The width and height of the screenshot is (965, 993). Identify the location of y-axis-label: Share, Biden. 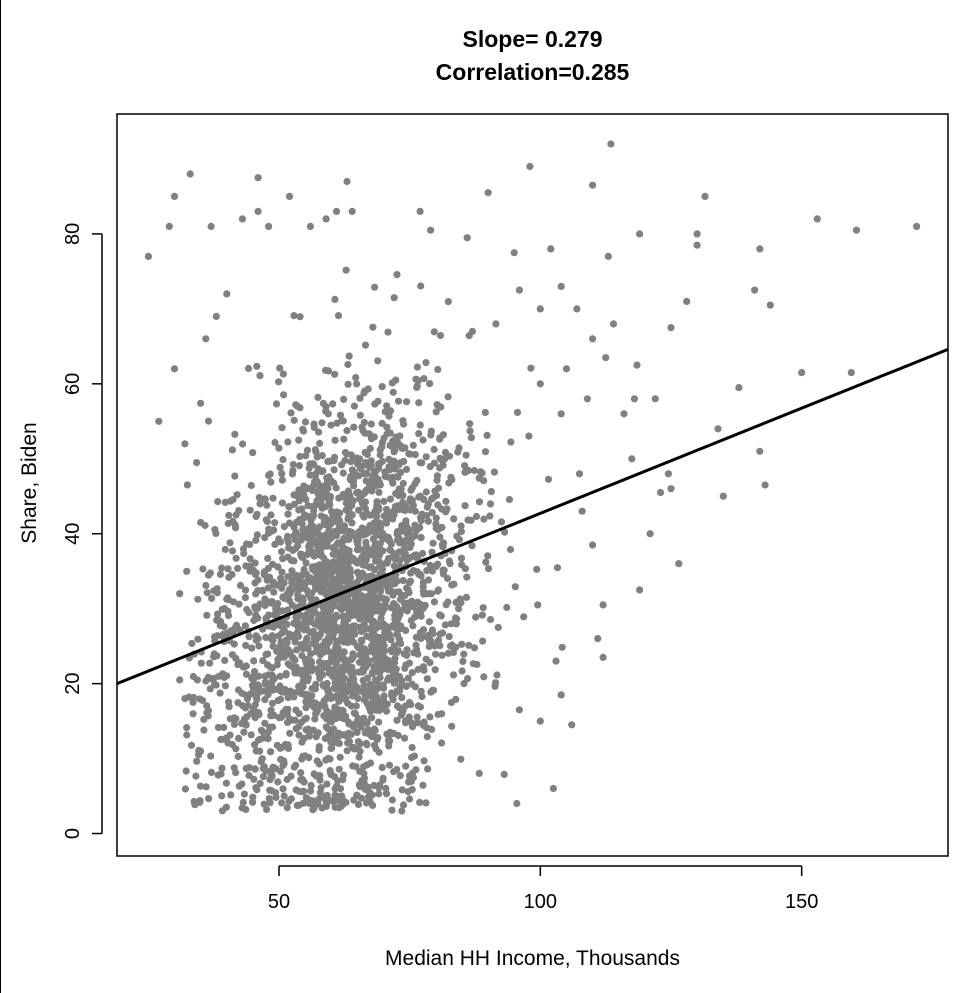
(29, 483).